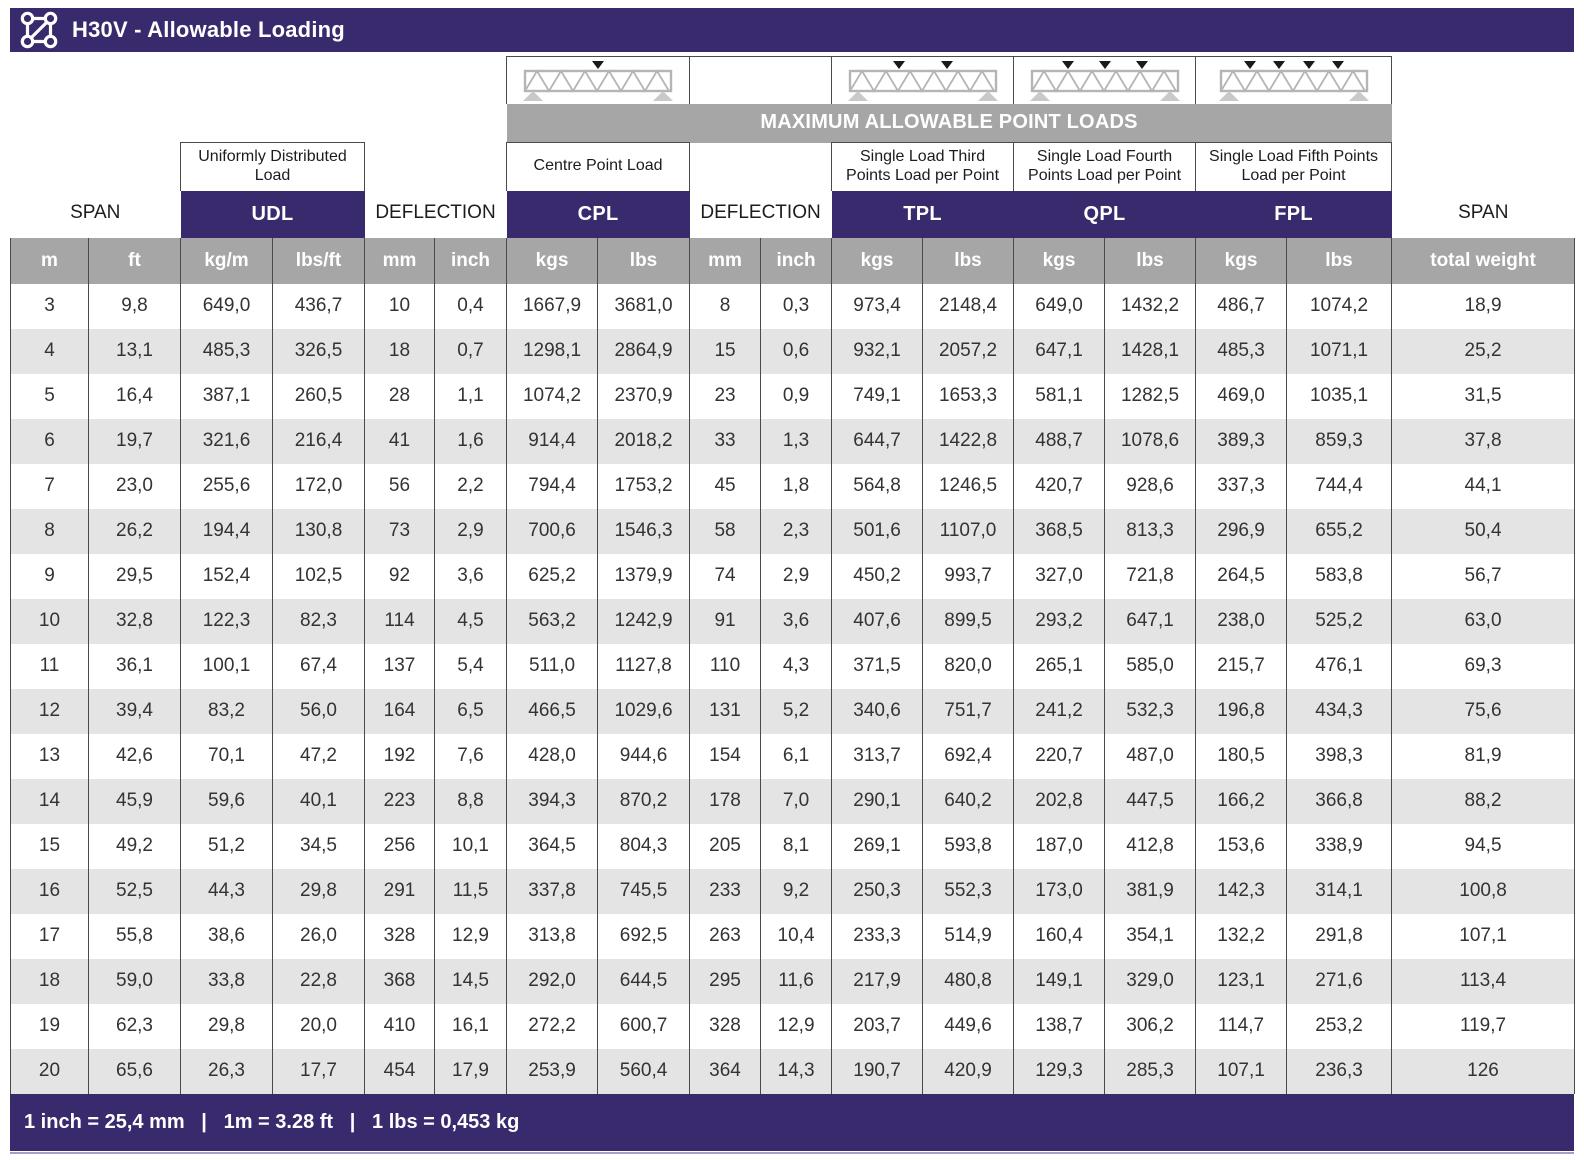 The width and height of the screenshot is (1584, 1160). Describe the element at coordinates (226, 711) in the screenshot. I see `cell: 83,2` at that location.